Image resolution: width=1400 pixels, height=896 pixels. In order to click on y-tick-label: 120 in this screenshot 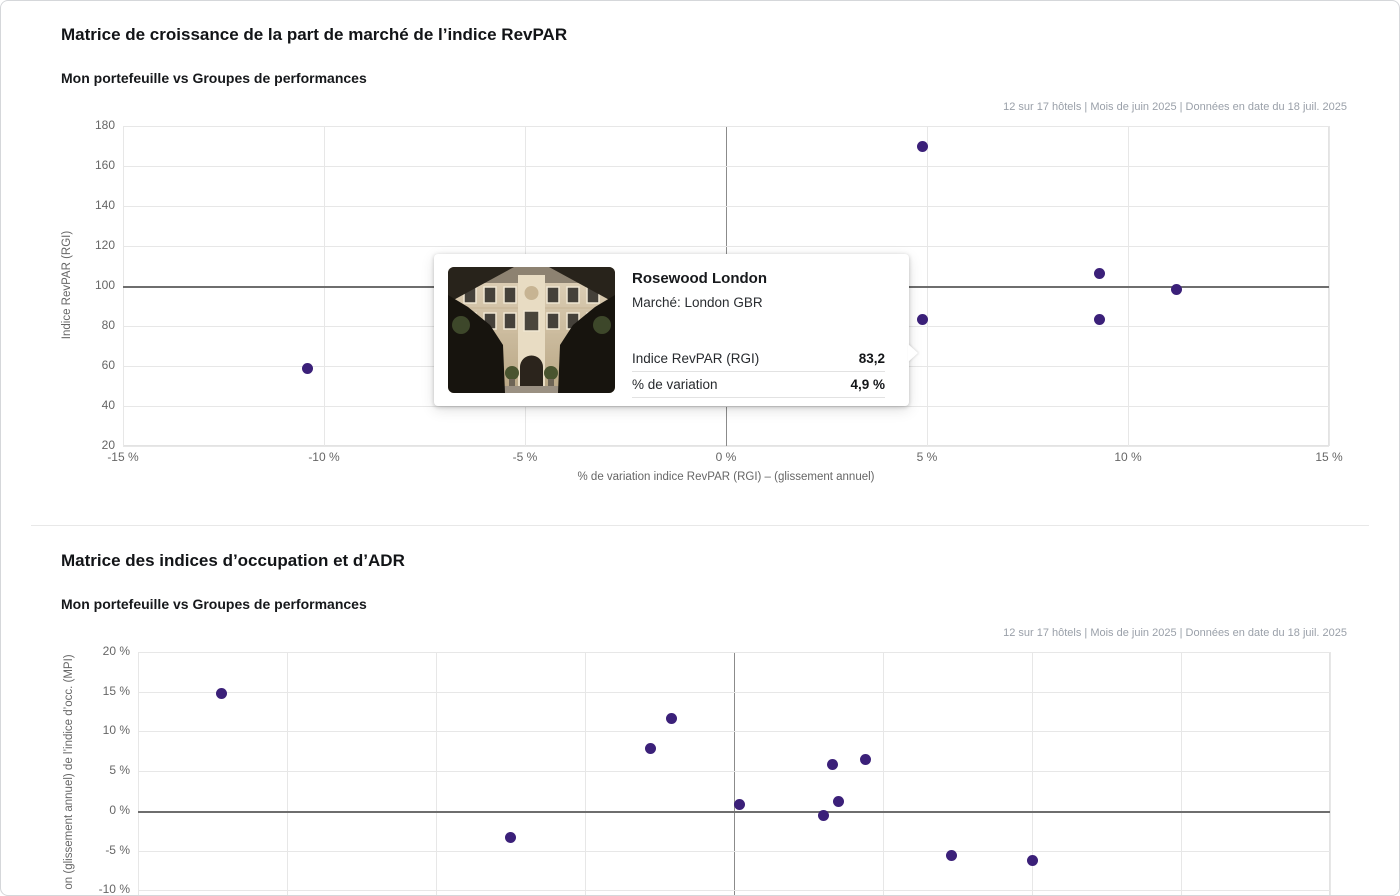, I will do `click(104, 245)`.